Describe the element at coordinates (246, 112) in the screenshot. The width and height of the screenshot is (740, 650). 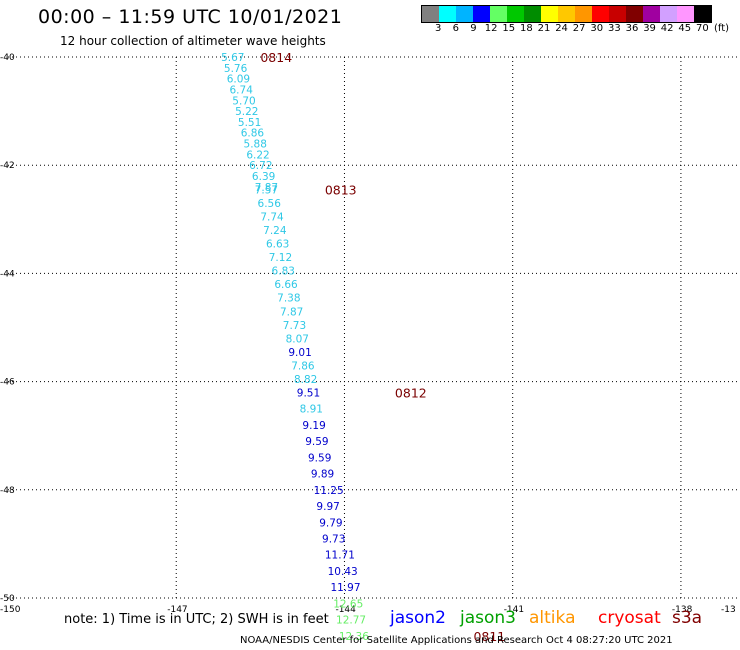
I see `wave-height-label: 5.22` at that location.